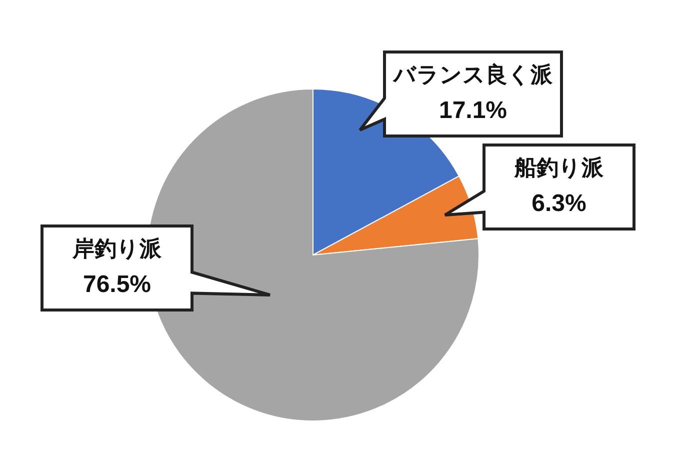 The image size is (695, 460). Describe the element at coordinates (559, 203) in the screenshot. I see `data-label: 6.3%` at that location.